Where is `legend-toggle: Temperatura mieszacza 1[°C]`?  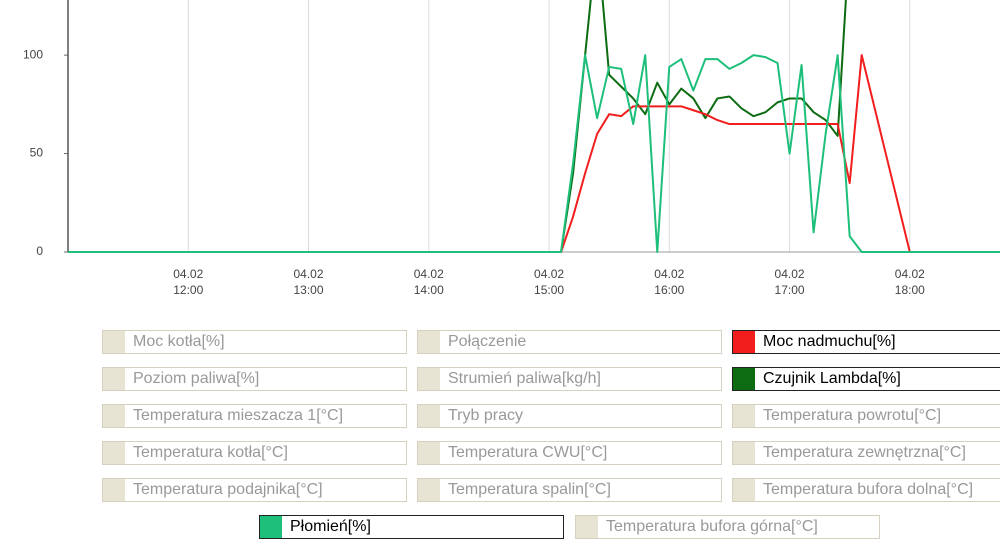 legend-toggle: Temperatura mieszacza 1[°C] is located at coordinates (254, 416).